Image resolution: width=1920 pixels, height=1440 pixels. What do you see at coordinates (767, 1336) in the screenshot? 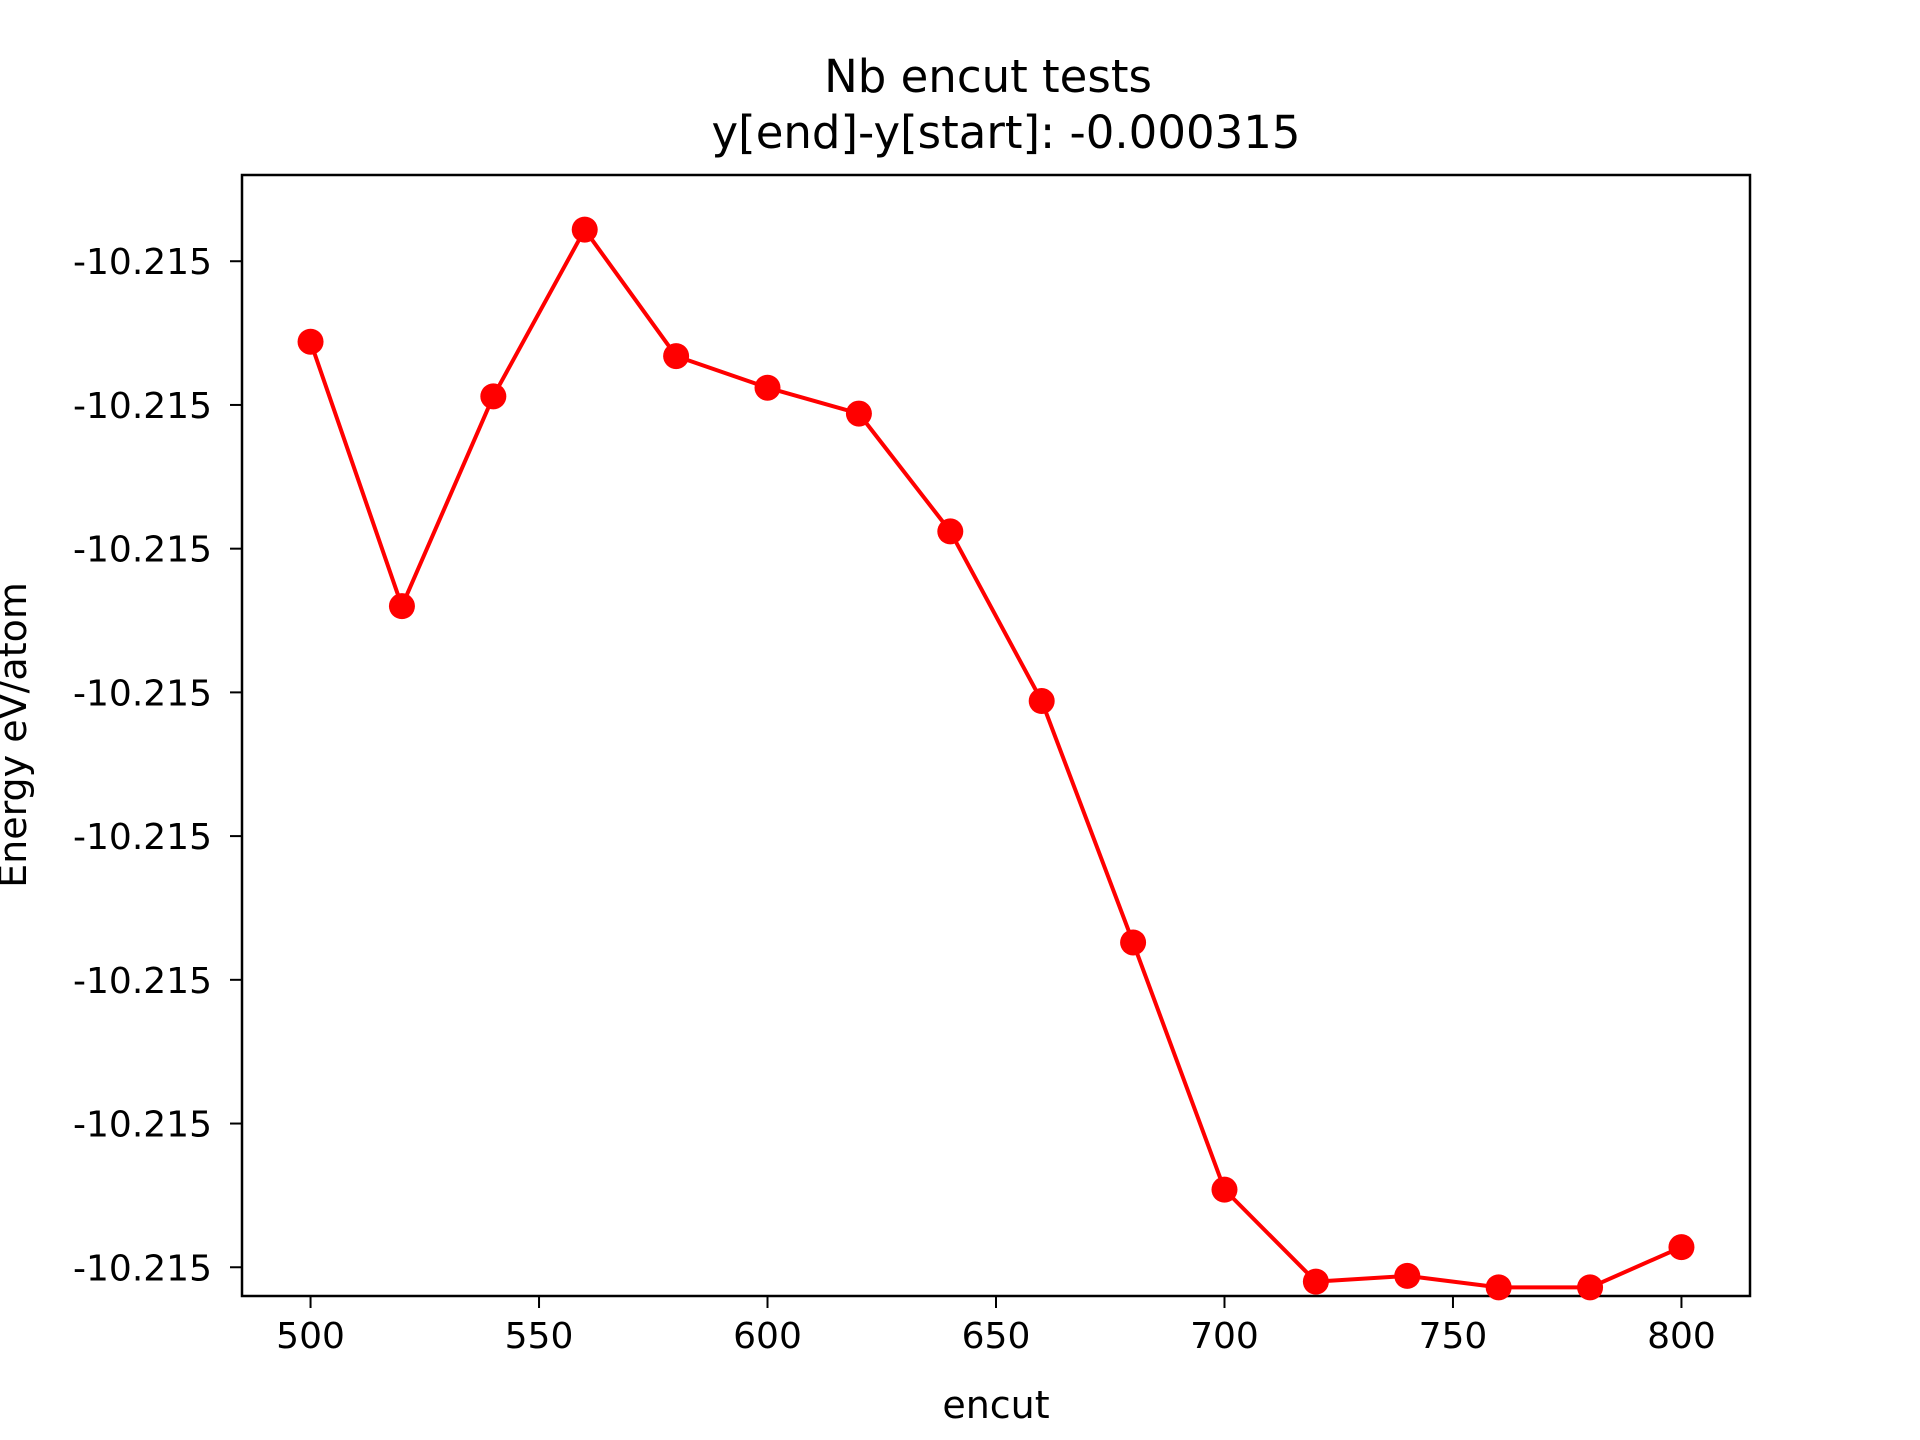
I see `x-tick-label: 600` at bounding box center [767, 1336].